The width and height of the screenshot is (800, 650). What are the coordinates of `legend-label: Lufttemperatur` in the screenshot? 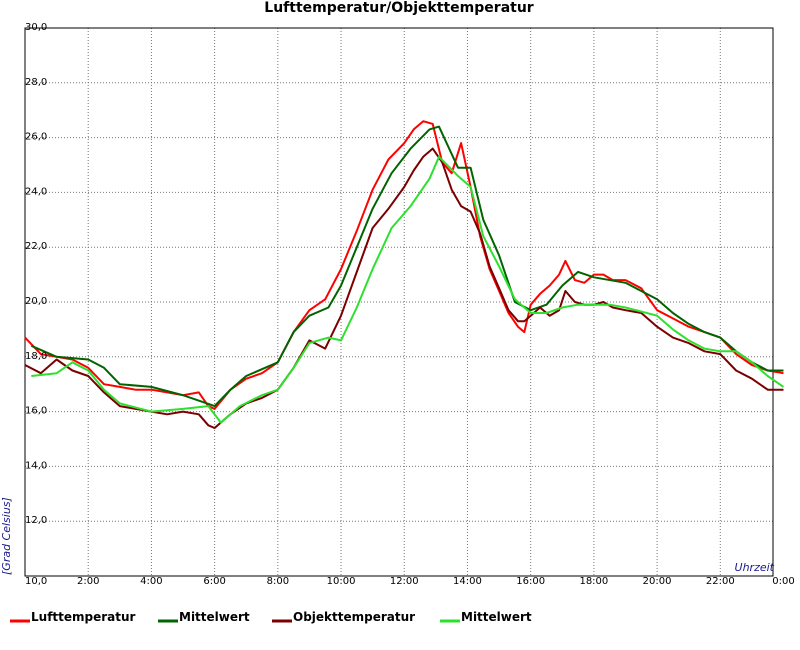 It's located at (83, 617).